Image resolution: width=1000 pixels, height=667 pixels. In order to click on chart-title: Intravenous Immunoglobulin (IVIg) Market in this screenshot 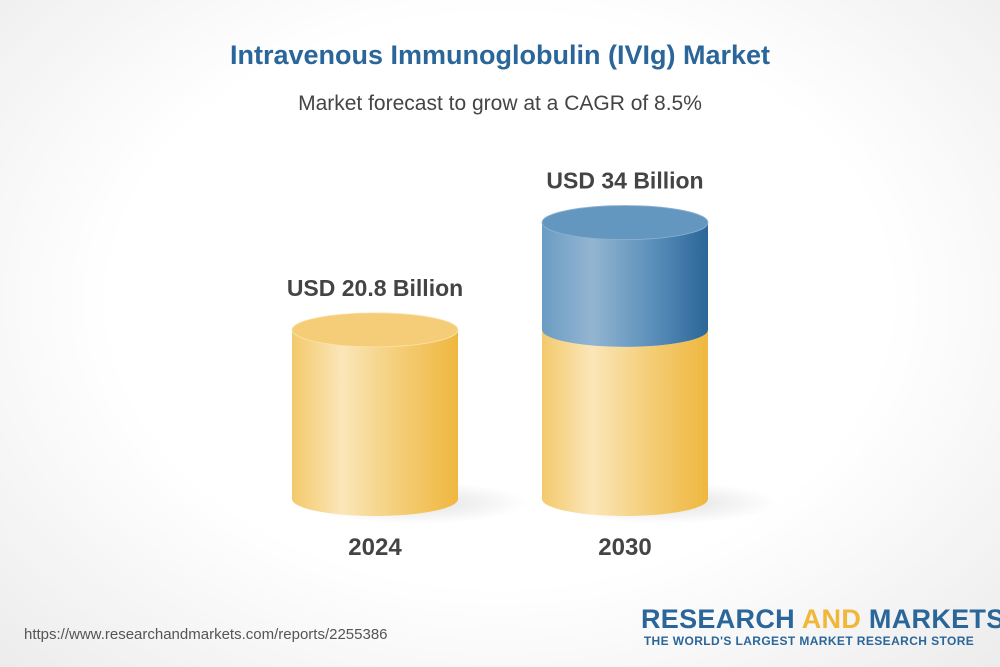, I will do `click(500, 55)`.